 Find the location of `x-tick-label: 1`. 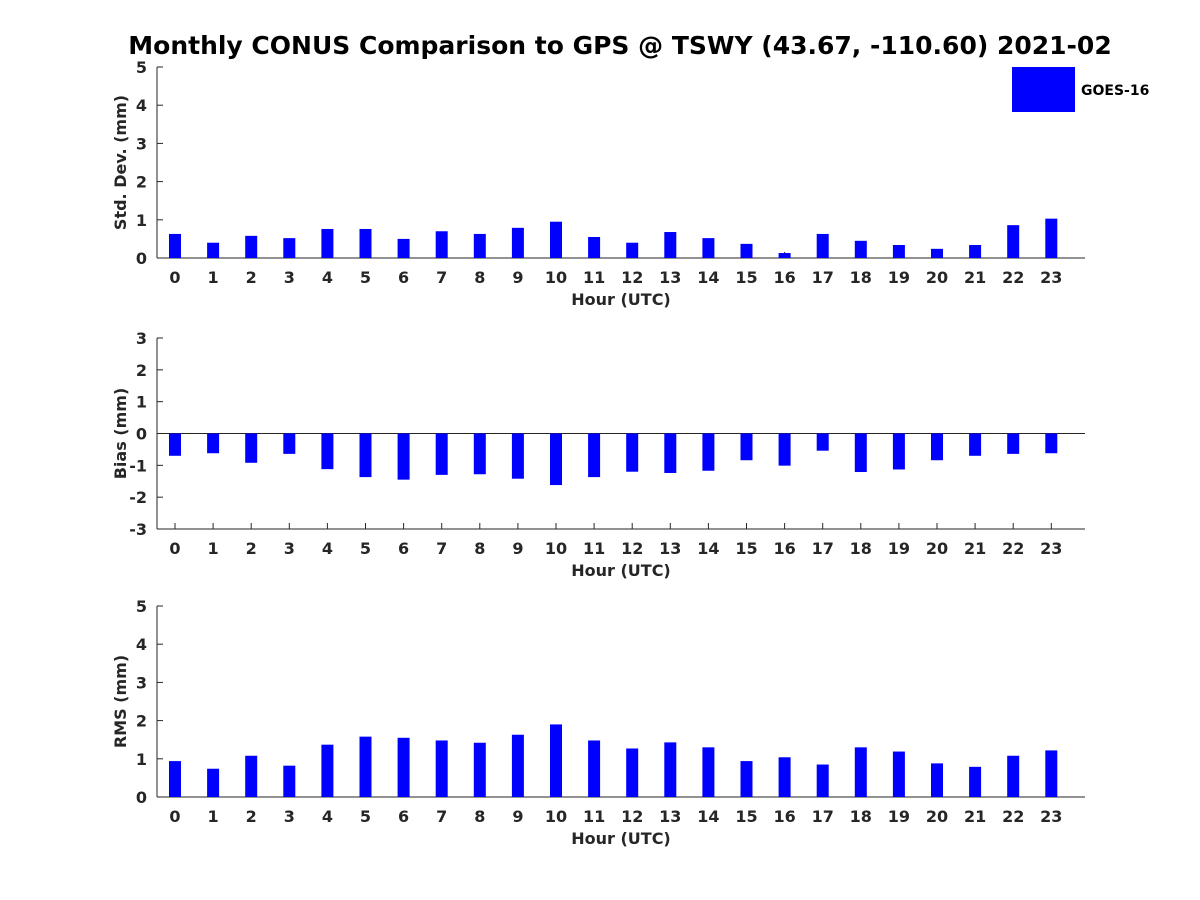

x-tick-label: 1 is located at coordinates (213, 548).